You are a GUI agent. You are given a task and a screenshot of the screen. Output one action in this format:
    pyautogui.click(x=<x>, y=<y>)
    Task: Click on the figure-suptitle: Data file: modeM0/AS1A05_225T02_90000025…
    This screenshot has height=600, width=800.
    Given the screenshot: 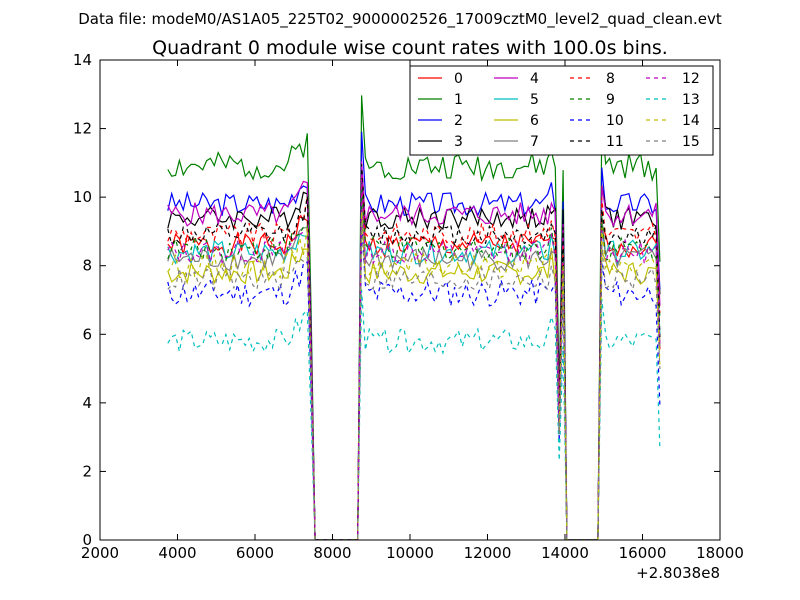 What is the action you would take?
    pyautogui.click(x=400, y=19)
    